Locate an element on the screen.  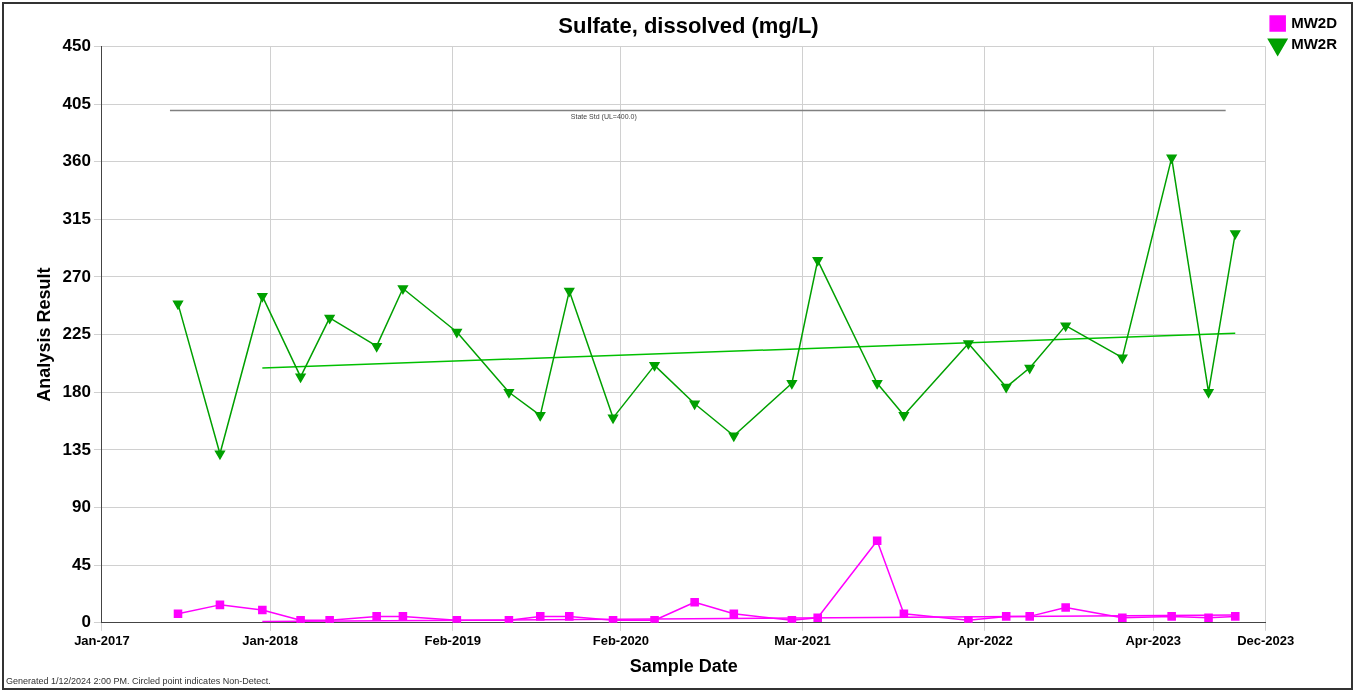
x-tick-label: Apr-2022 is located at coordinates (985, 641).